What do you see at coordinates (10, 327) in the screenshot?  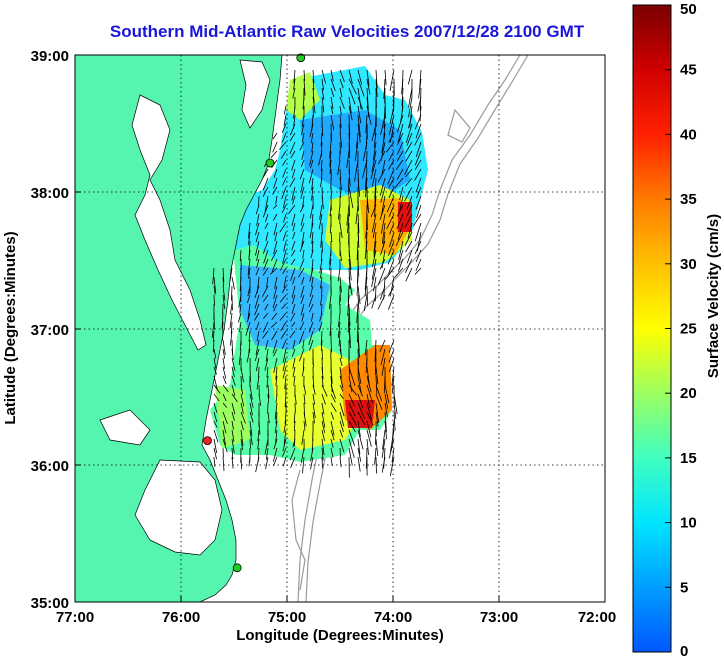 I see `y-axis-label: Latitude (Degrees:Minutes)` at bounding box center [10, 327].